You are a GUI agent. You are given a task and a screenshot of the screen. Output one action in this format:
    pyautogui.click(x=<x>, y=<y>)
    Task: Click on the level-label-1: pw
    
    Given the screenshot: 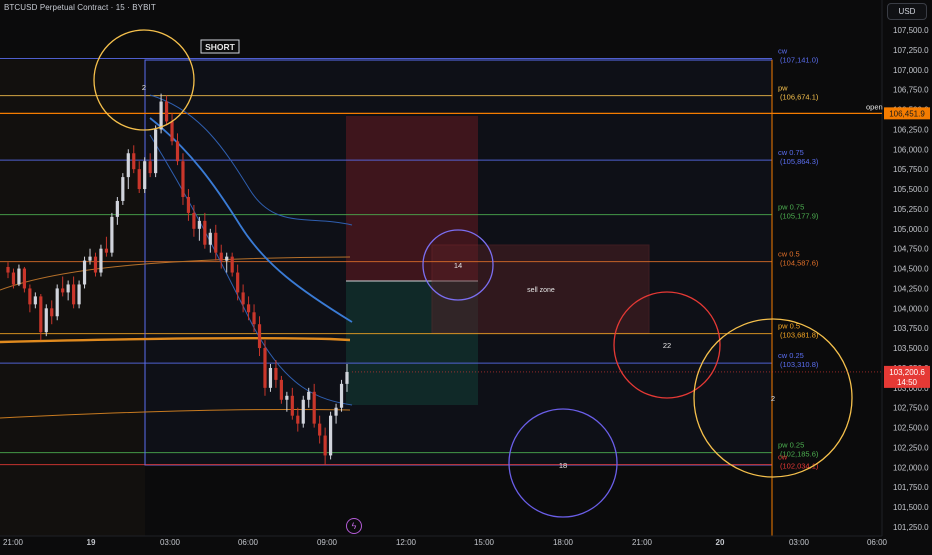 What is the action you would take?
    pyautogui.click(x=783, y=88)
    